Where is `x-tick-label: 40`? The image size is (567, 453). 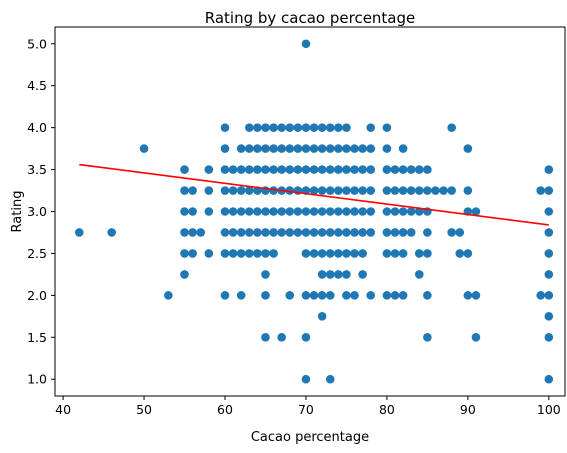 x-tick-label: 40 is located at coordinates (63, 409).